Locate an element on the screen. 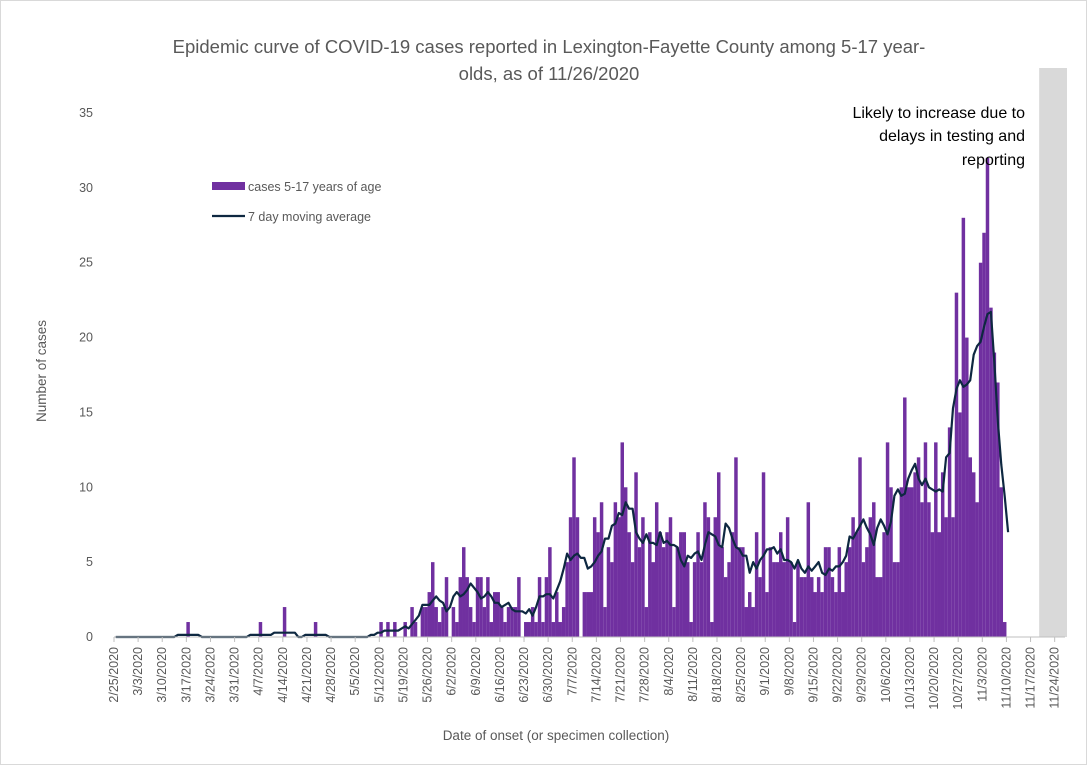  x-tick-label: 11/24/2020 is located at coordinates (1055, 678).